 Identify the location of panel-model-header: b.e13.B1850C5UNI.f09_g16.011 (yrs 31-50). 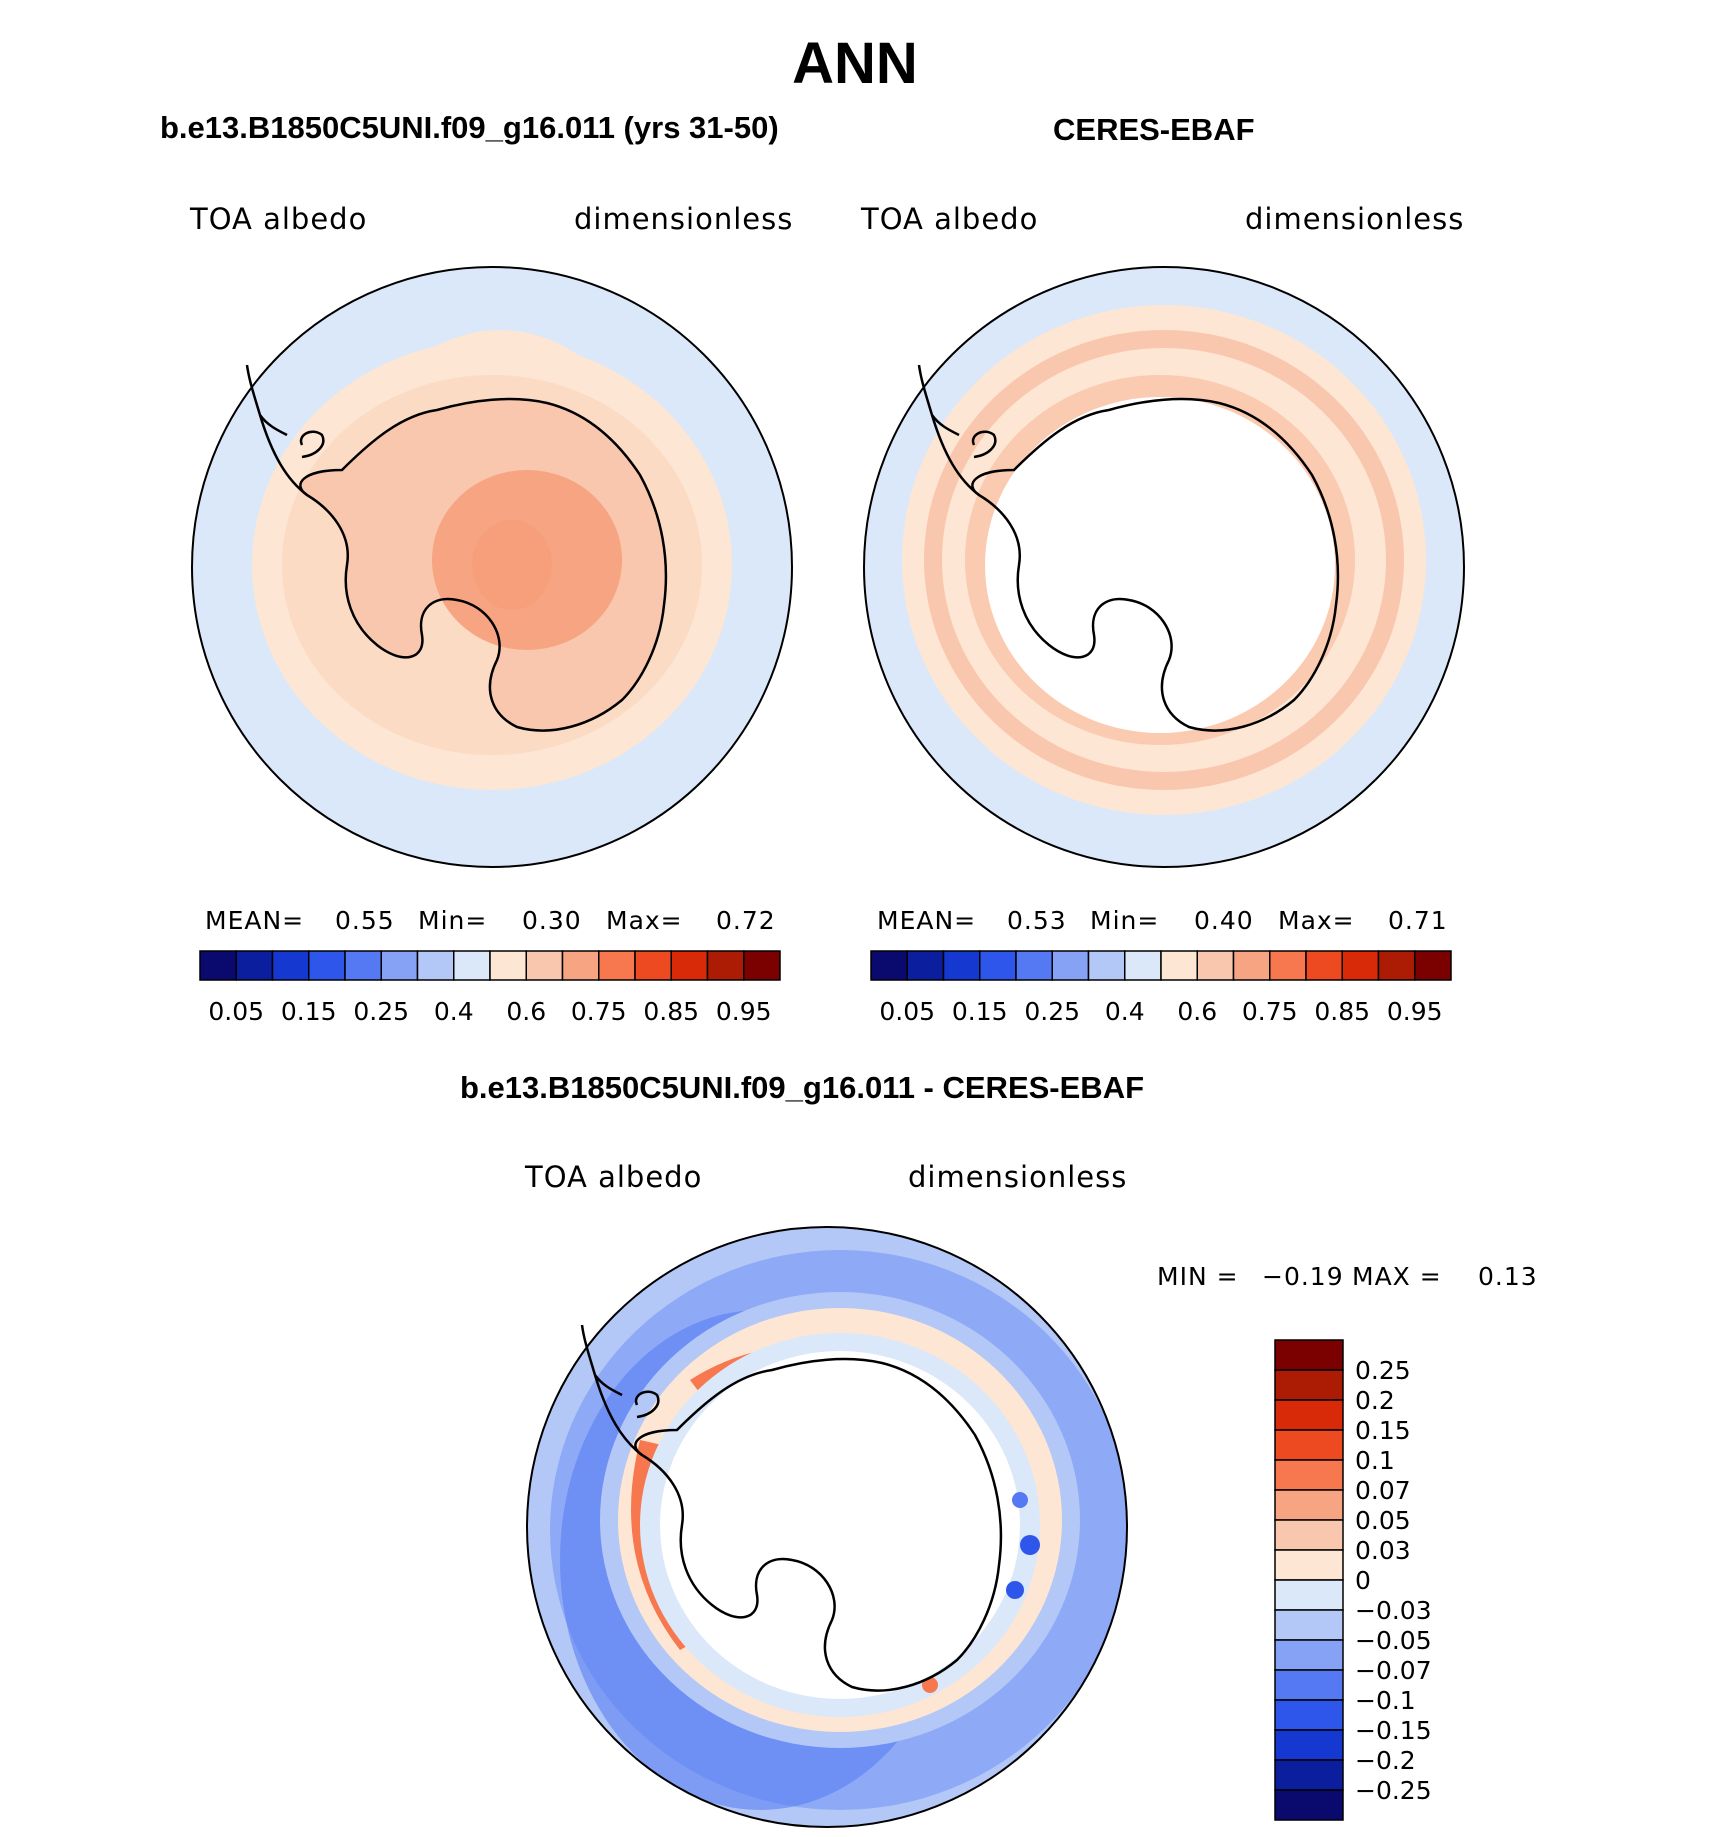
(469, 127).